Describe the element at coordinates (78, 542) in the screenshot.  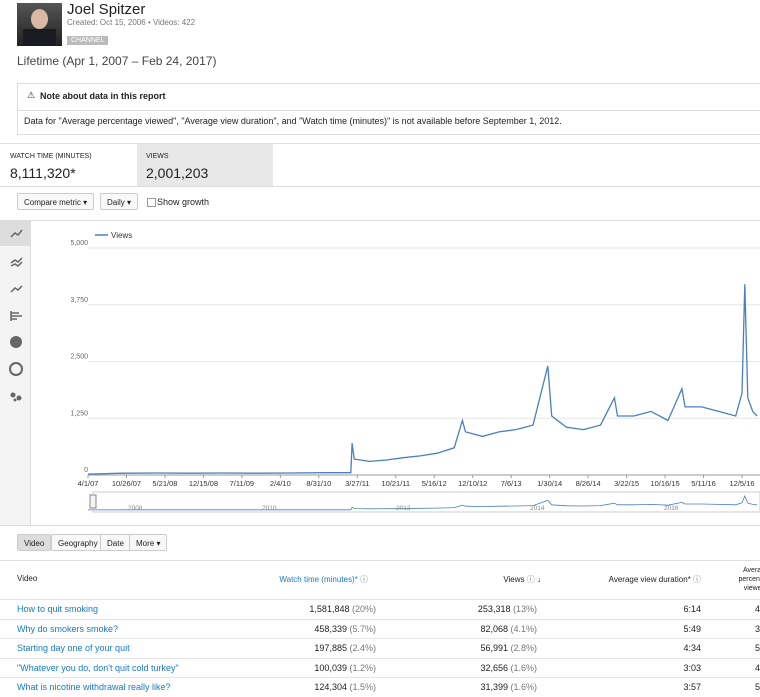
I see `tab: Geography` at that location.